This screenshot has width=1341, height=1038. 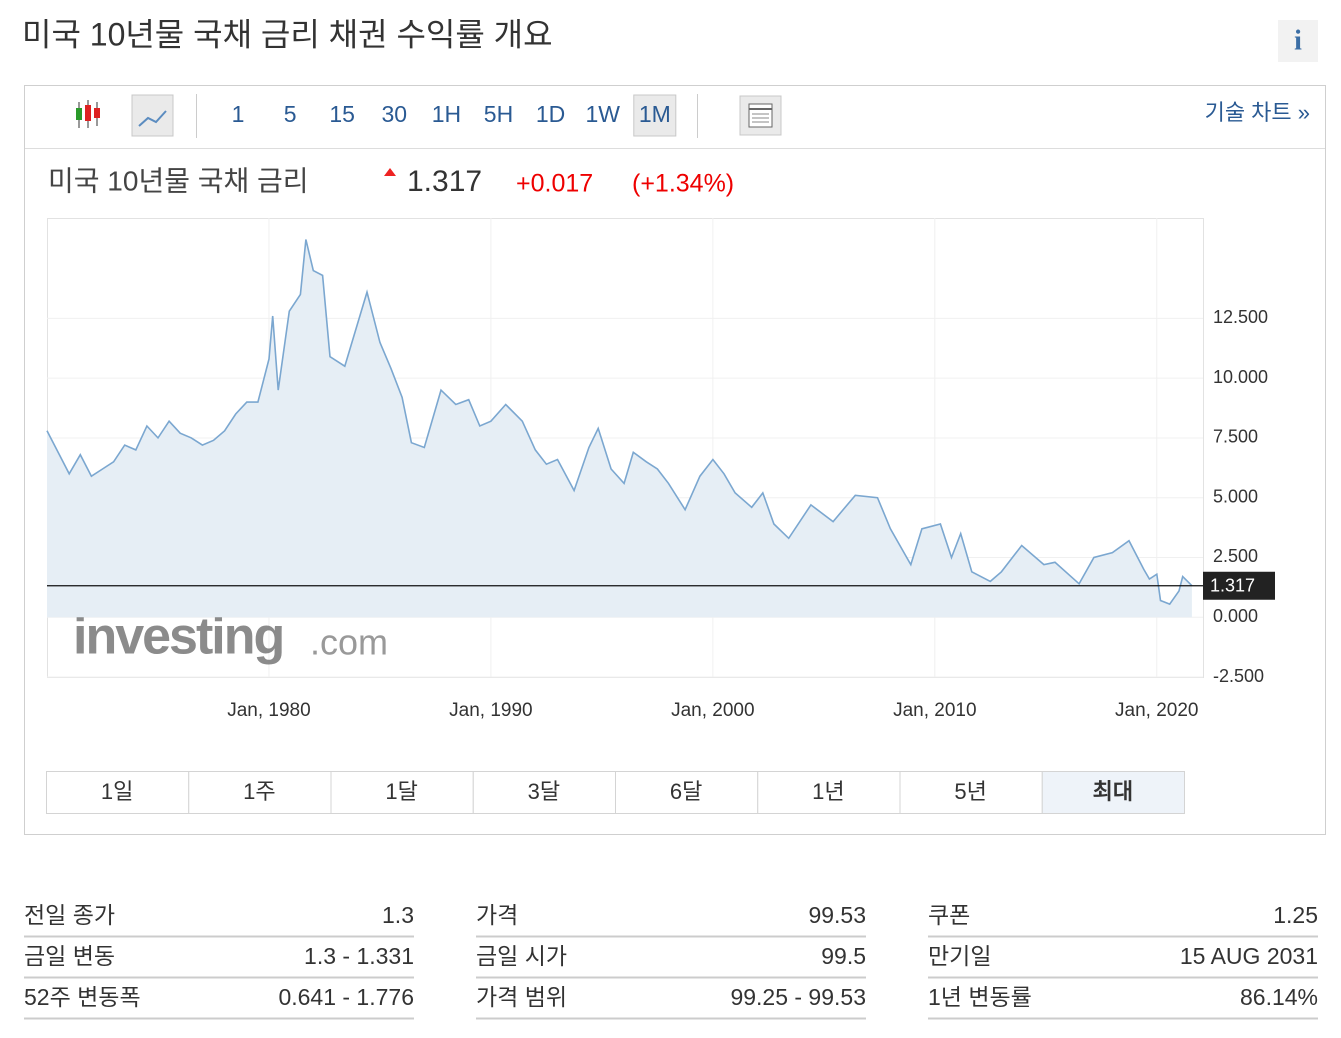 What do you see at coordinates (1249, 956) in the screenshot?
I see `stat-value: 15 AUG 2031` at bounding box center [1249, 956].